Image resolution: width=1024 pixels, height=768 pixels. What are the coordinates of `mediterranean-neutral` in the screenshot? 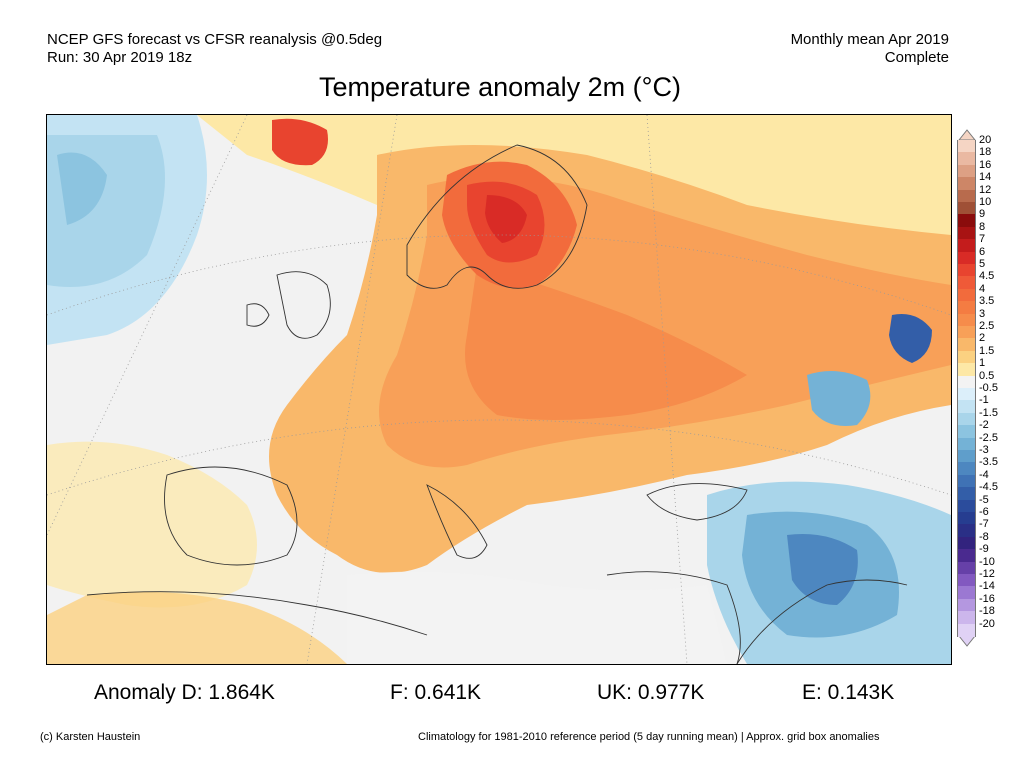 It's located at (537, 617).